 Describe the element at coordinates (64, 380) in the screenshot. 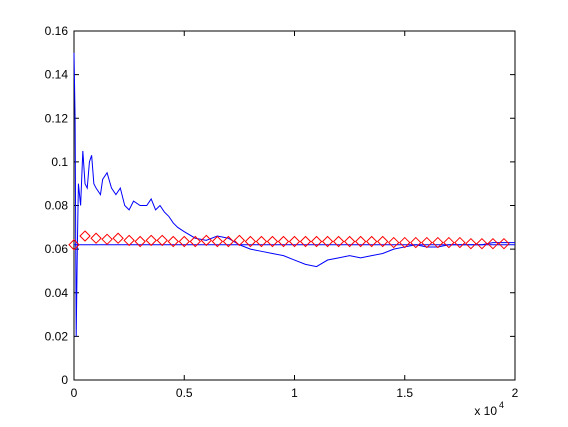

I see `y-tick-label: 0` at that location.